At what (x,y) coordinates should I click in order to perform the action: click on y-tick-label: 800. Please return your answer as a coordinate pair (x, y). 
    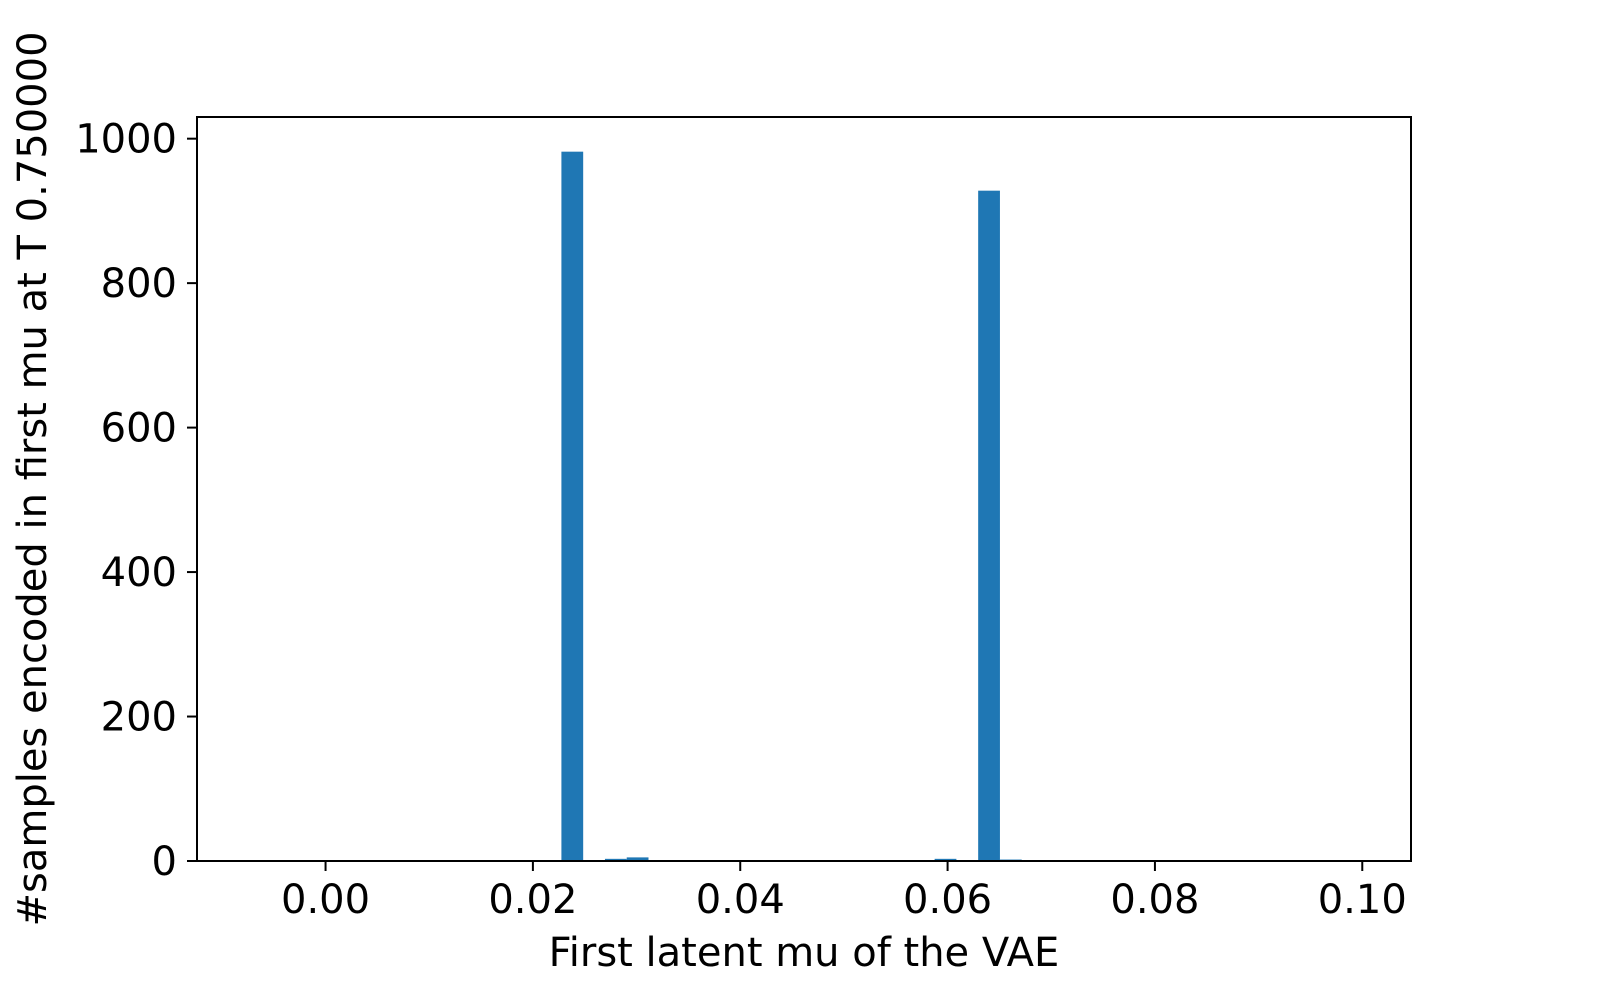
    Looking at the image, I should click on (139, 284).